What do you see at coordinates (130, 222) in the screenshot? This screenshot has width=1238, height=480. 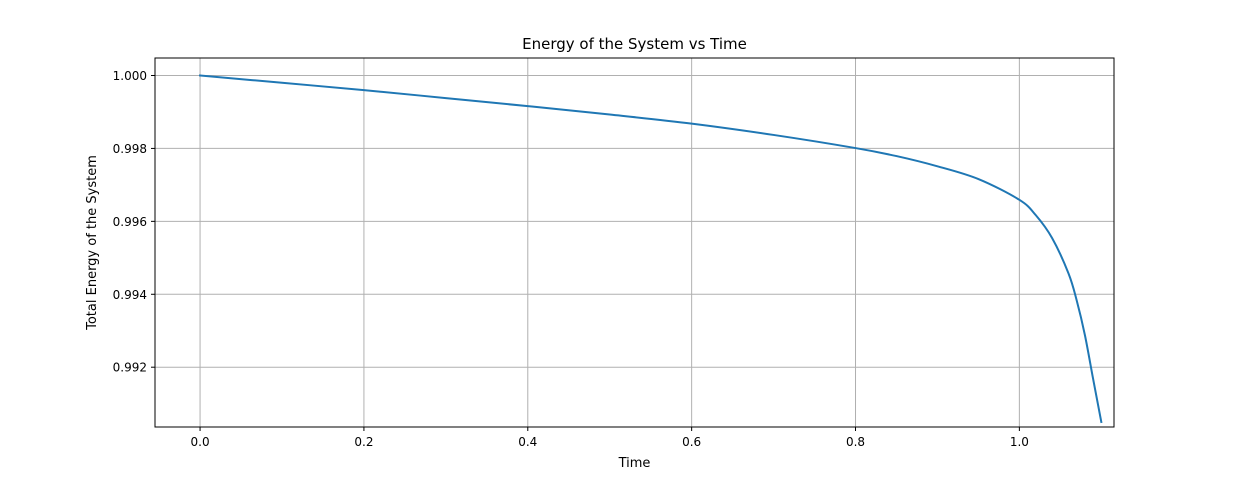 I see `y-tick-label: 0.996` at bounding box center [130, 222].